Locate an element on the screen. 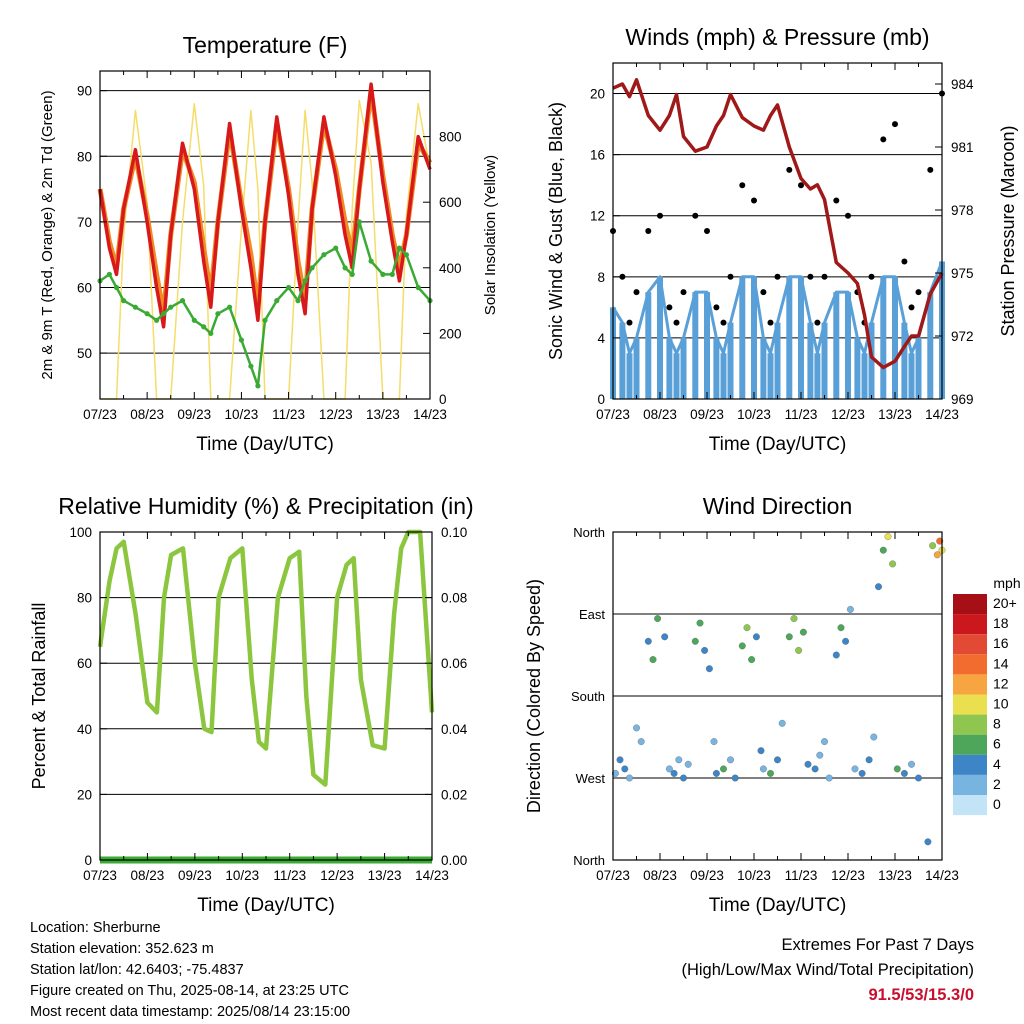  y-axis-label: 2m & 9m T (Red, Orange) & 2m Td (Green) is located at coordinates (47, 234).